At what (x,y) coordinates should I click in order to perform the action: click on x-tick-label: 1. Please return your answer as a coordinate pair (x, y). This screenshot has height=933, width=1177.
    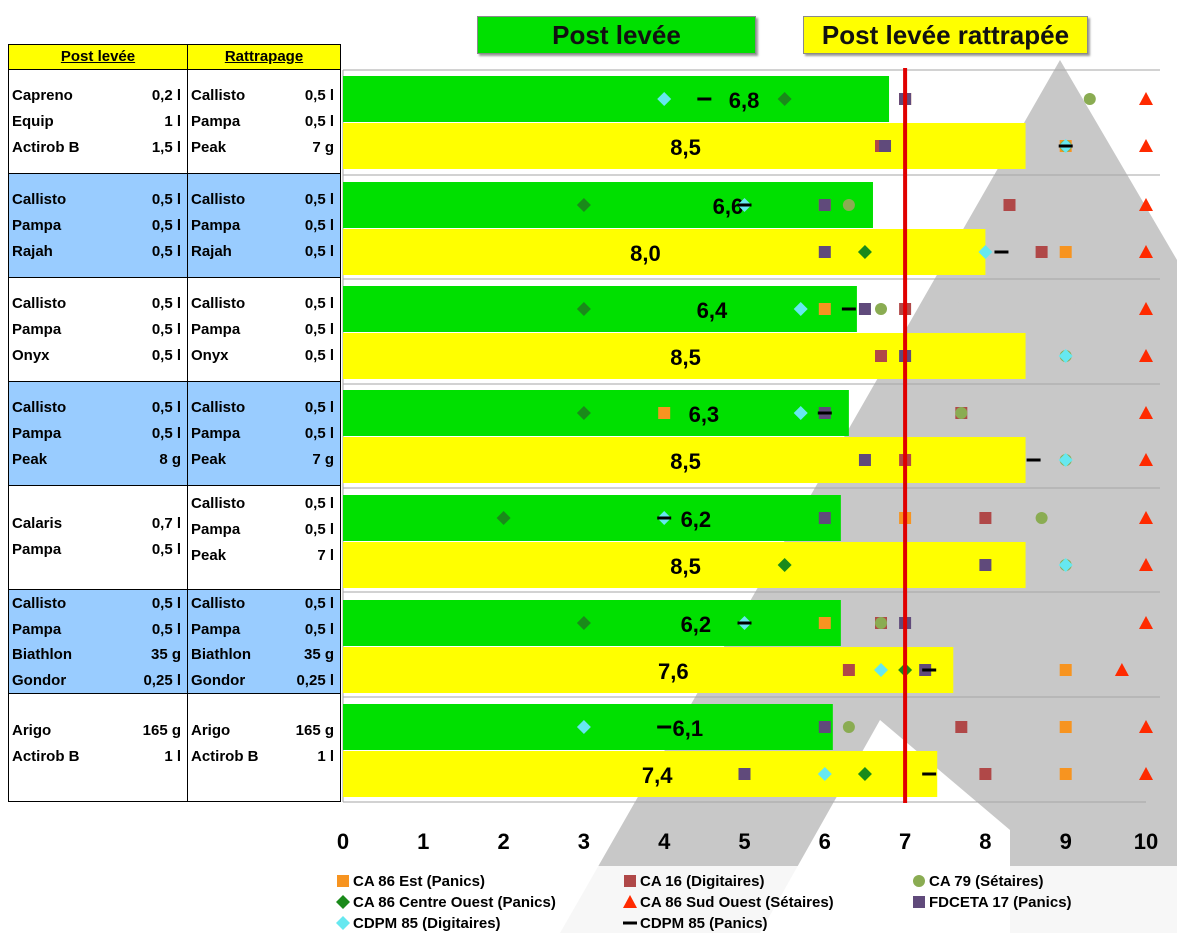
    Looking at the image, I should click on (423, 841).